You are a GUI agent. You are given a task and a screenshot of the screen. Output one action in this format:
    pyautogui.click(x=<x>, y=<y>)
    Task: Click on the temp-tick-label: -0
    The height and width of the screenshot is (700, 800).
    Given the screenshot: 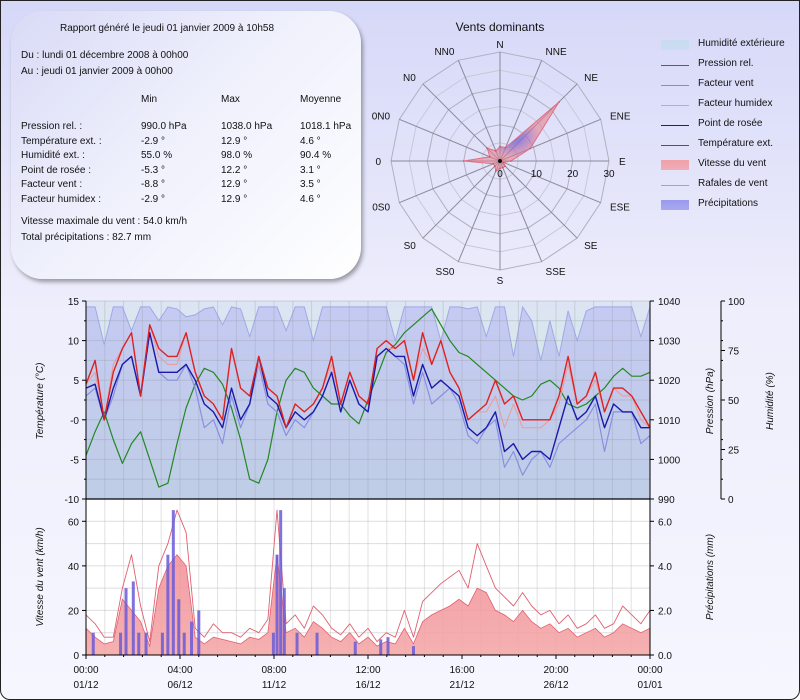 What is the action you would take?
    pyautogui.click(x=74, y=421)
    